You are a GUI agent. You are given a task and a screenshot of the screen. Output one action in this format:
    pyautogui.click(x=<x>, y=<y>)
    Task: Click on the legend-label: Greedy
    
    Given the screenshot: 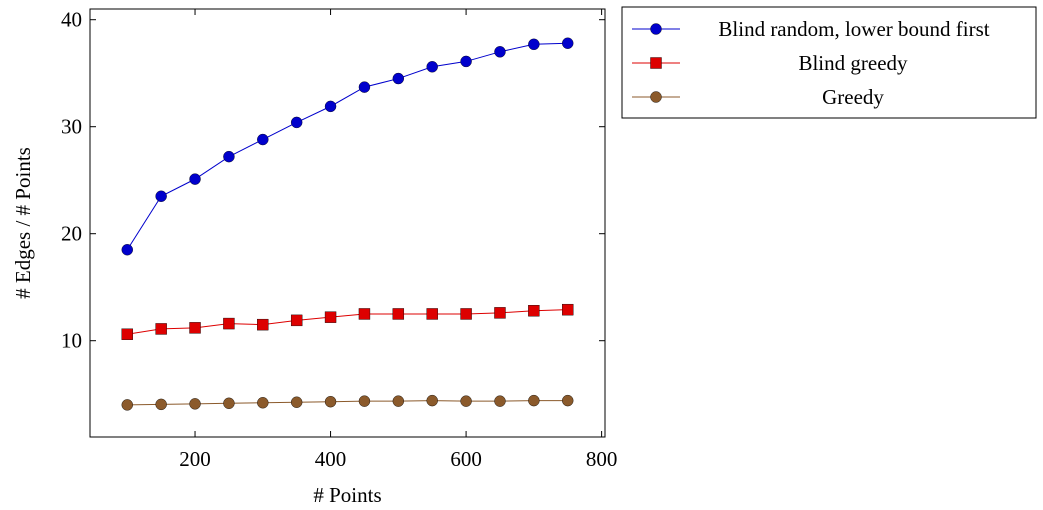 What is the action you would take?
    pyautogui.click(x=853, y=97)
    